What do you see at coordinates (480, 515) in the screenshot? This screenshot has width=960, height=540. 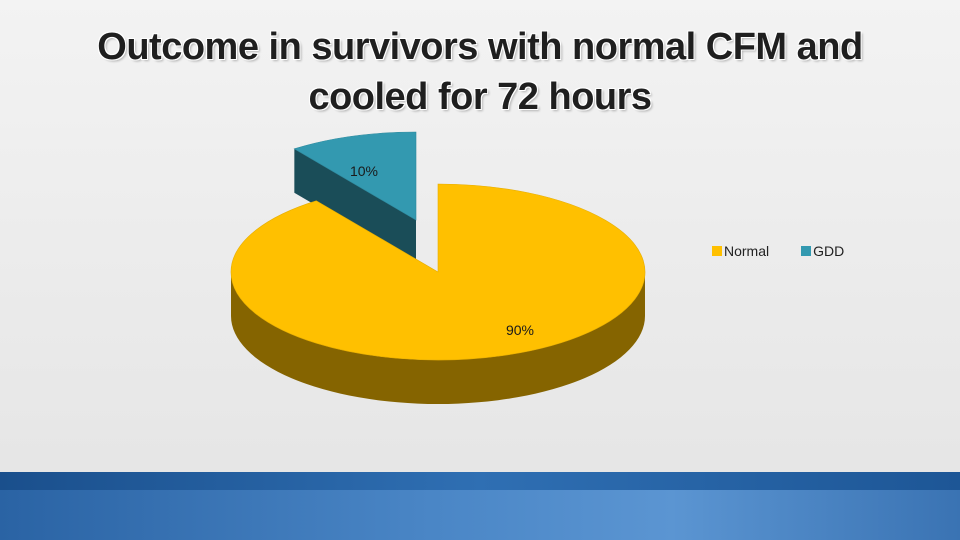 I see `footer-band-light` at bounding box center [480, 515].